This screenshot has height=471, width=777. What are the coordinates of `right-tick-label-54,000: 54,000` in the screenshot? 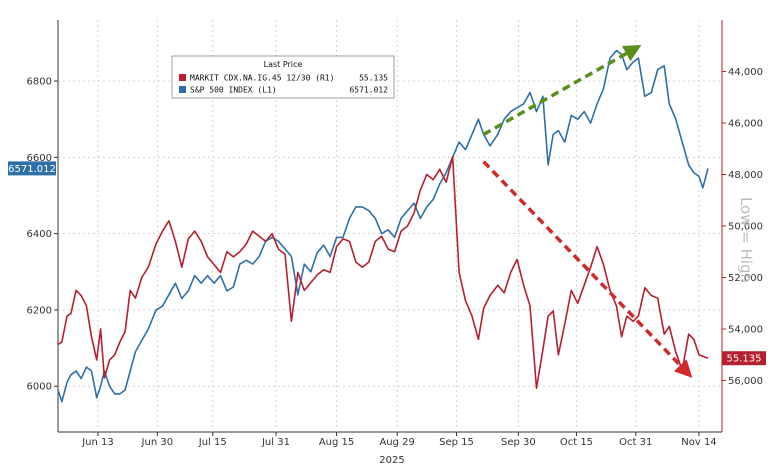 It's located at (745, 330).